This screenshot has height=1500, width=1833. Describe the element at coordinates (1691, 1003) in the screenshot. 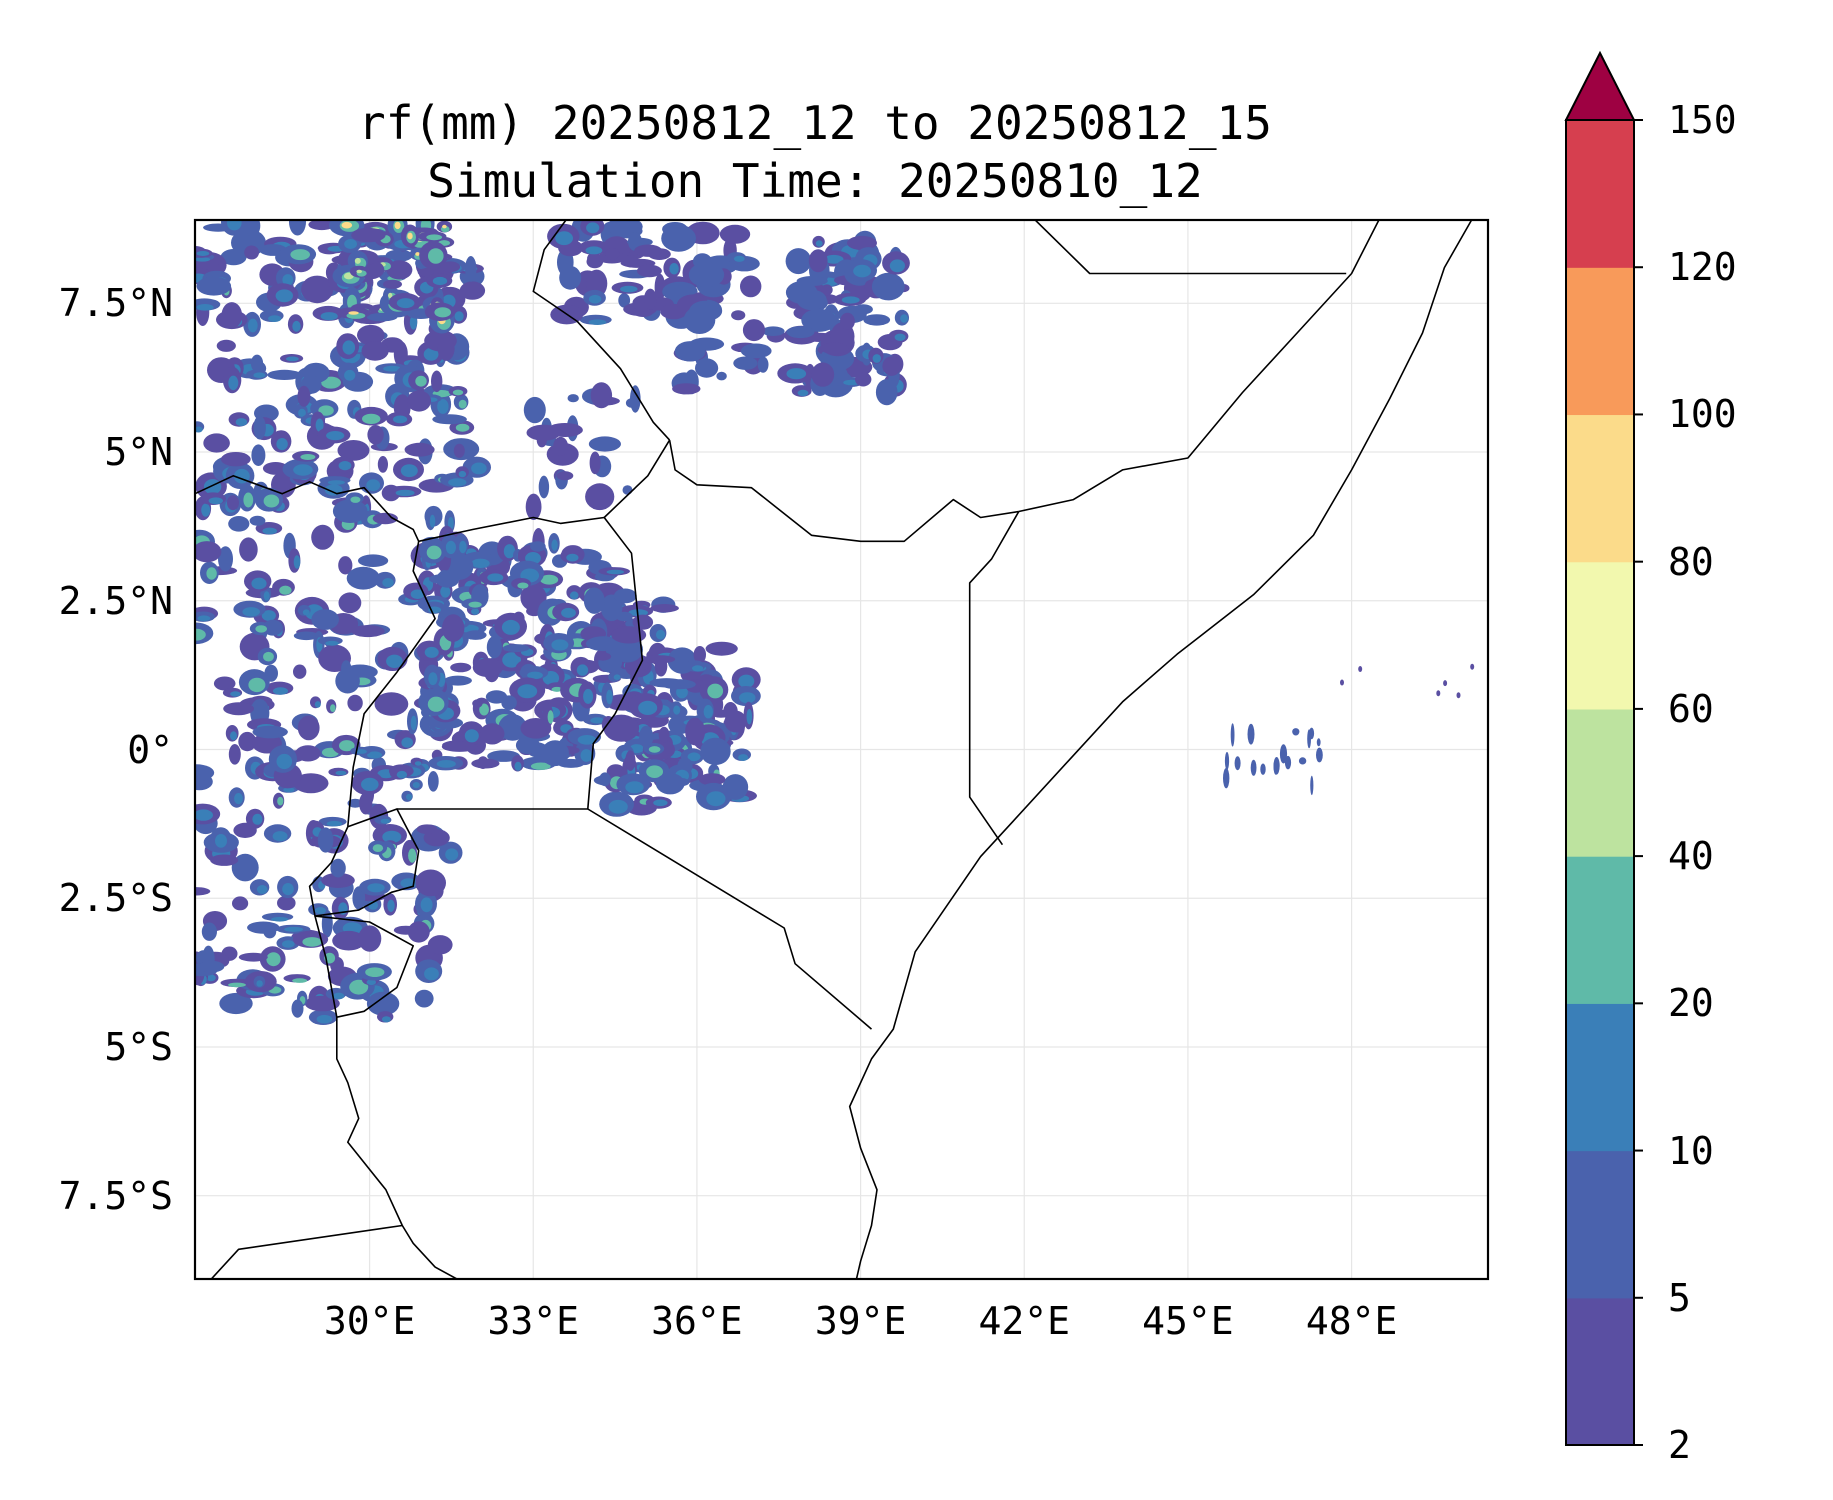

I see `colorbar-tick-label: 20` at that location.